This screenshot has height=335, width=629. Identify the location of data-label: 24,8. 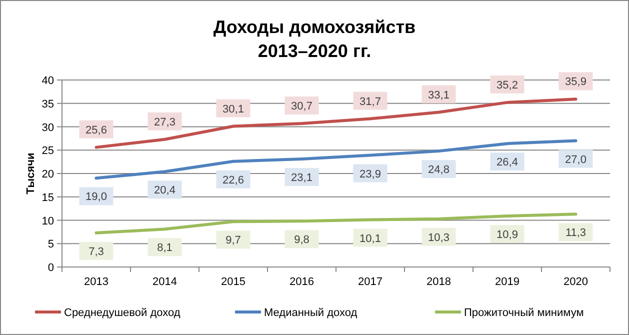
(439, 170).